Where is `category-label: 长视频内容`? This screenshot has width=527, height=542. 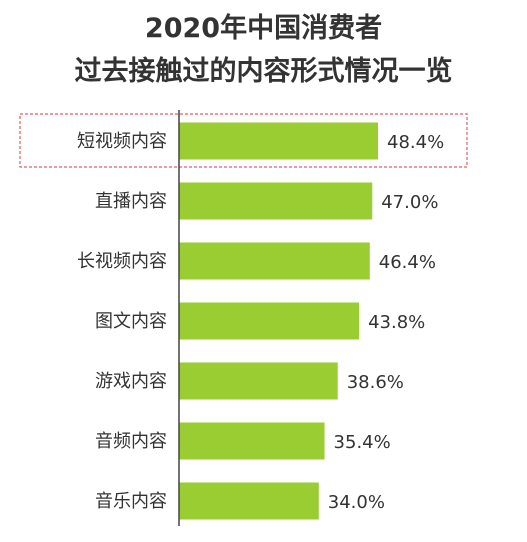 category-label: 长视频内容 is located at coordinates (122, 261).